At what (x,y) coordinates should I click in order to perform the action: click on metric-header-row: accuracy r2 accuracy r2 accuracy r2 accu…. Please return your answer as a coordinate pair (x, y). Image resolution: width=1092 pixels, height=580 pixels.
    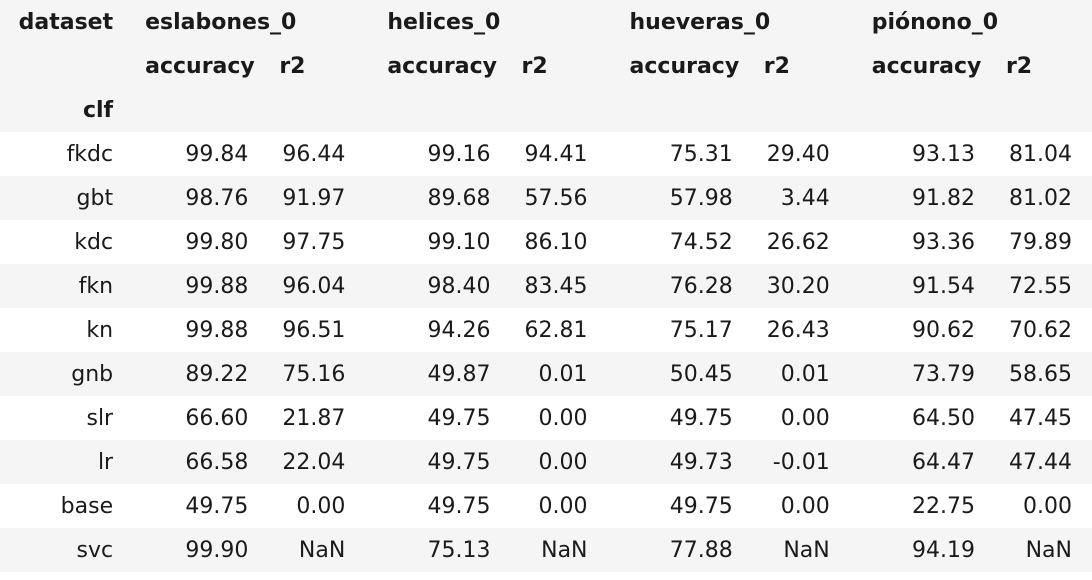
    Looking at the image, I should click on (546, 66).